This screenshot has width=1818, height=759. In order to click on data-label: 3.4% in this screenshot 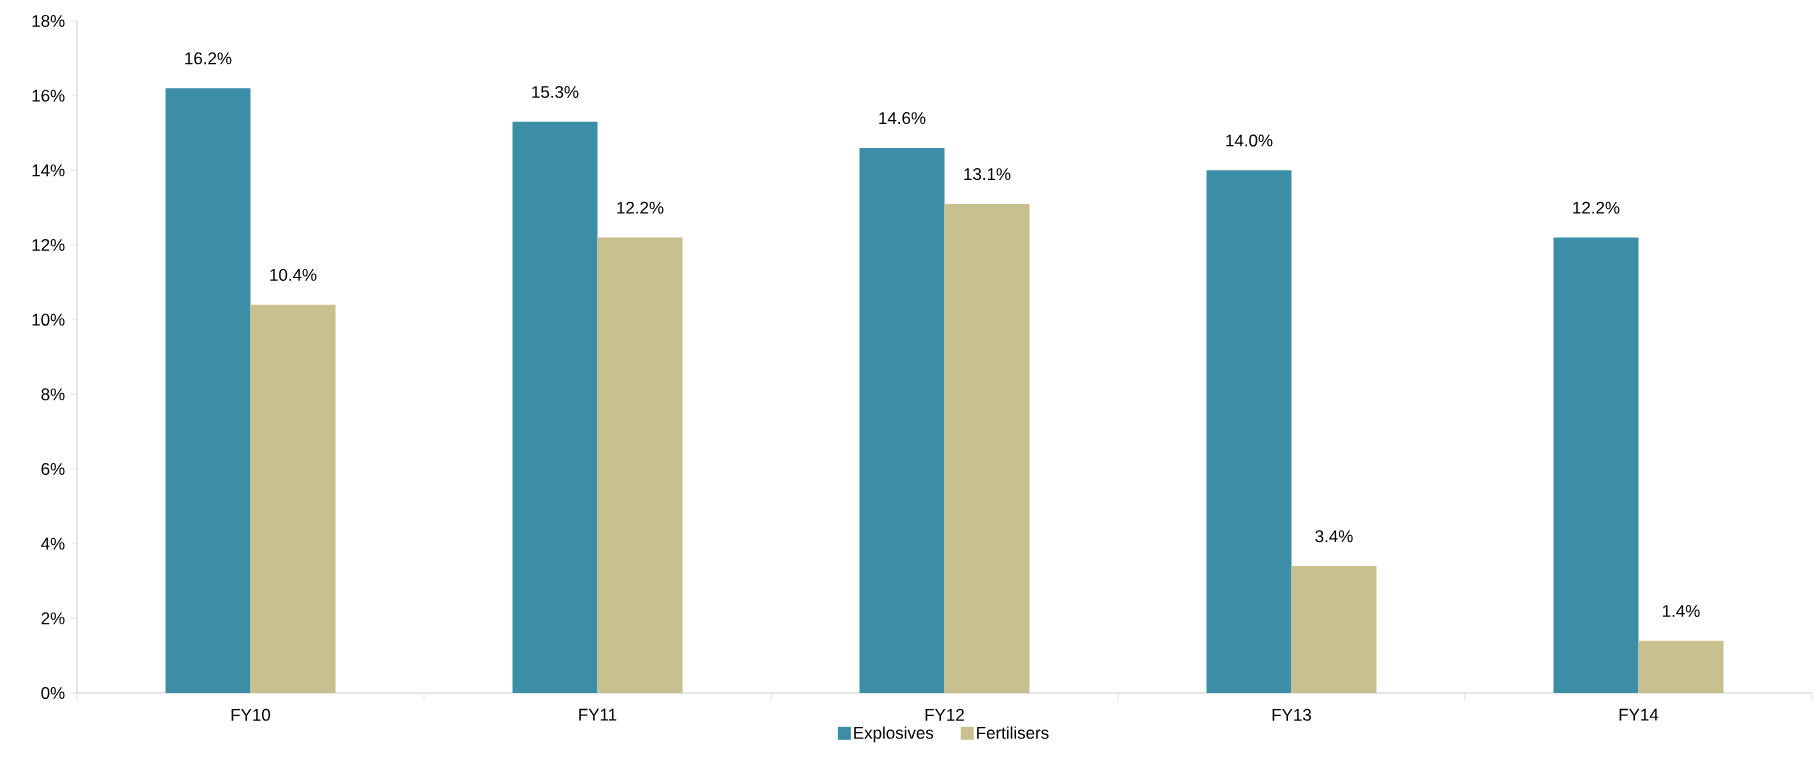, I will do `click(1334, 536)`.